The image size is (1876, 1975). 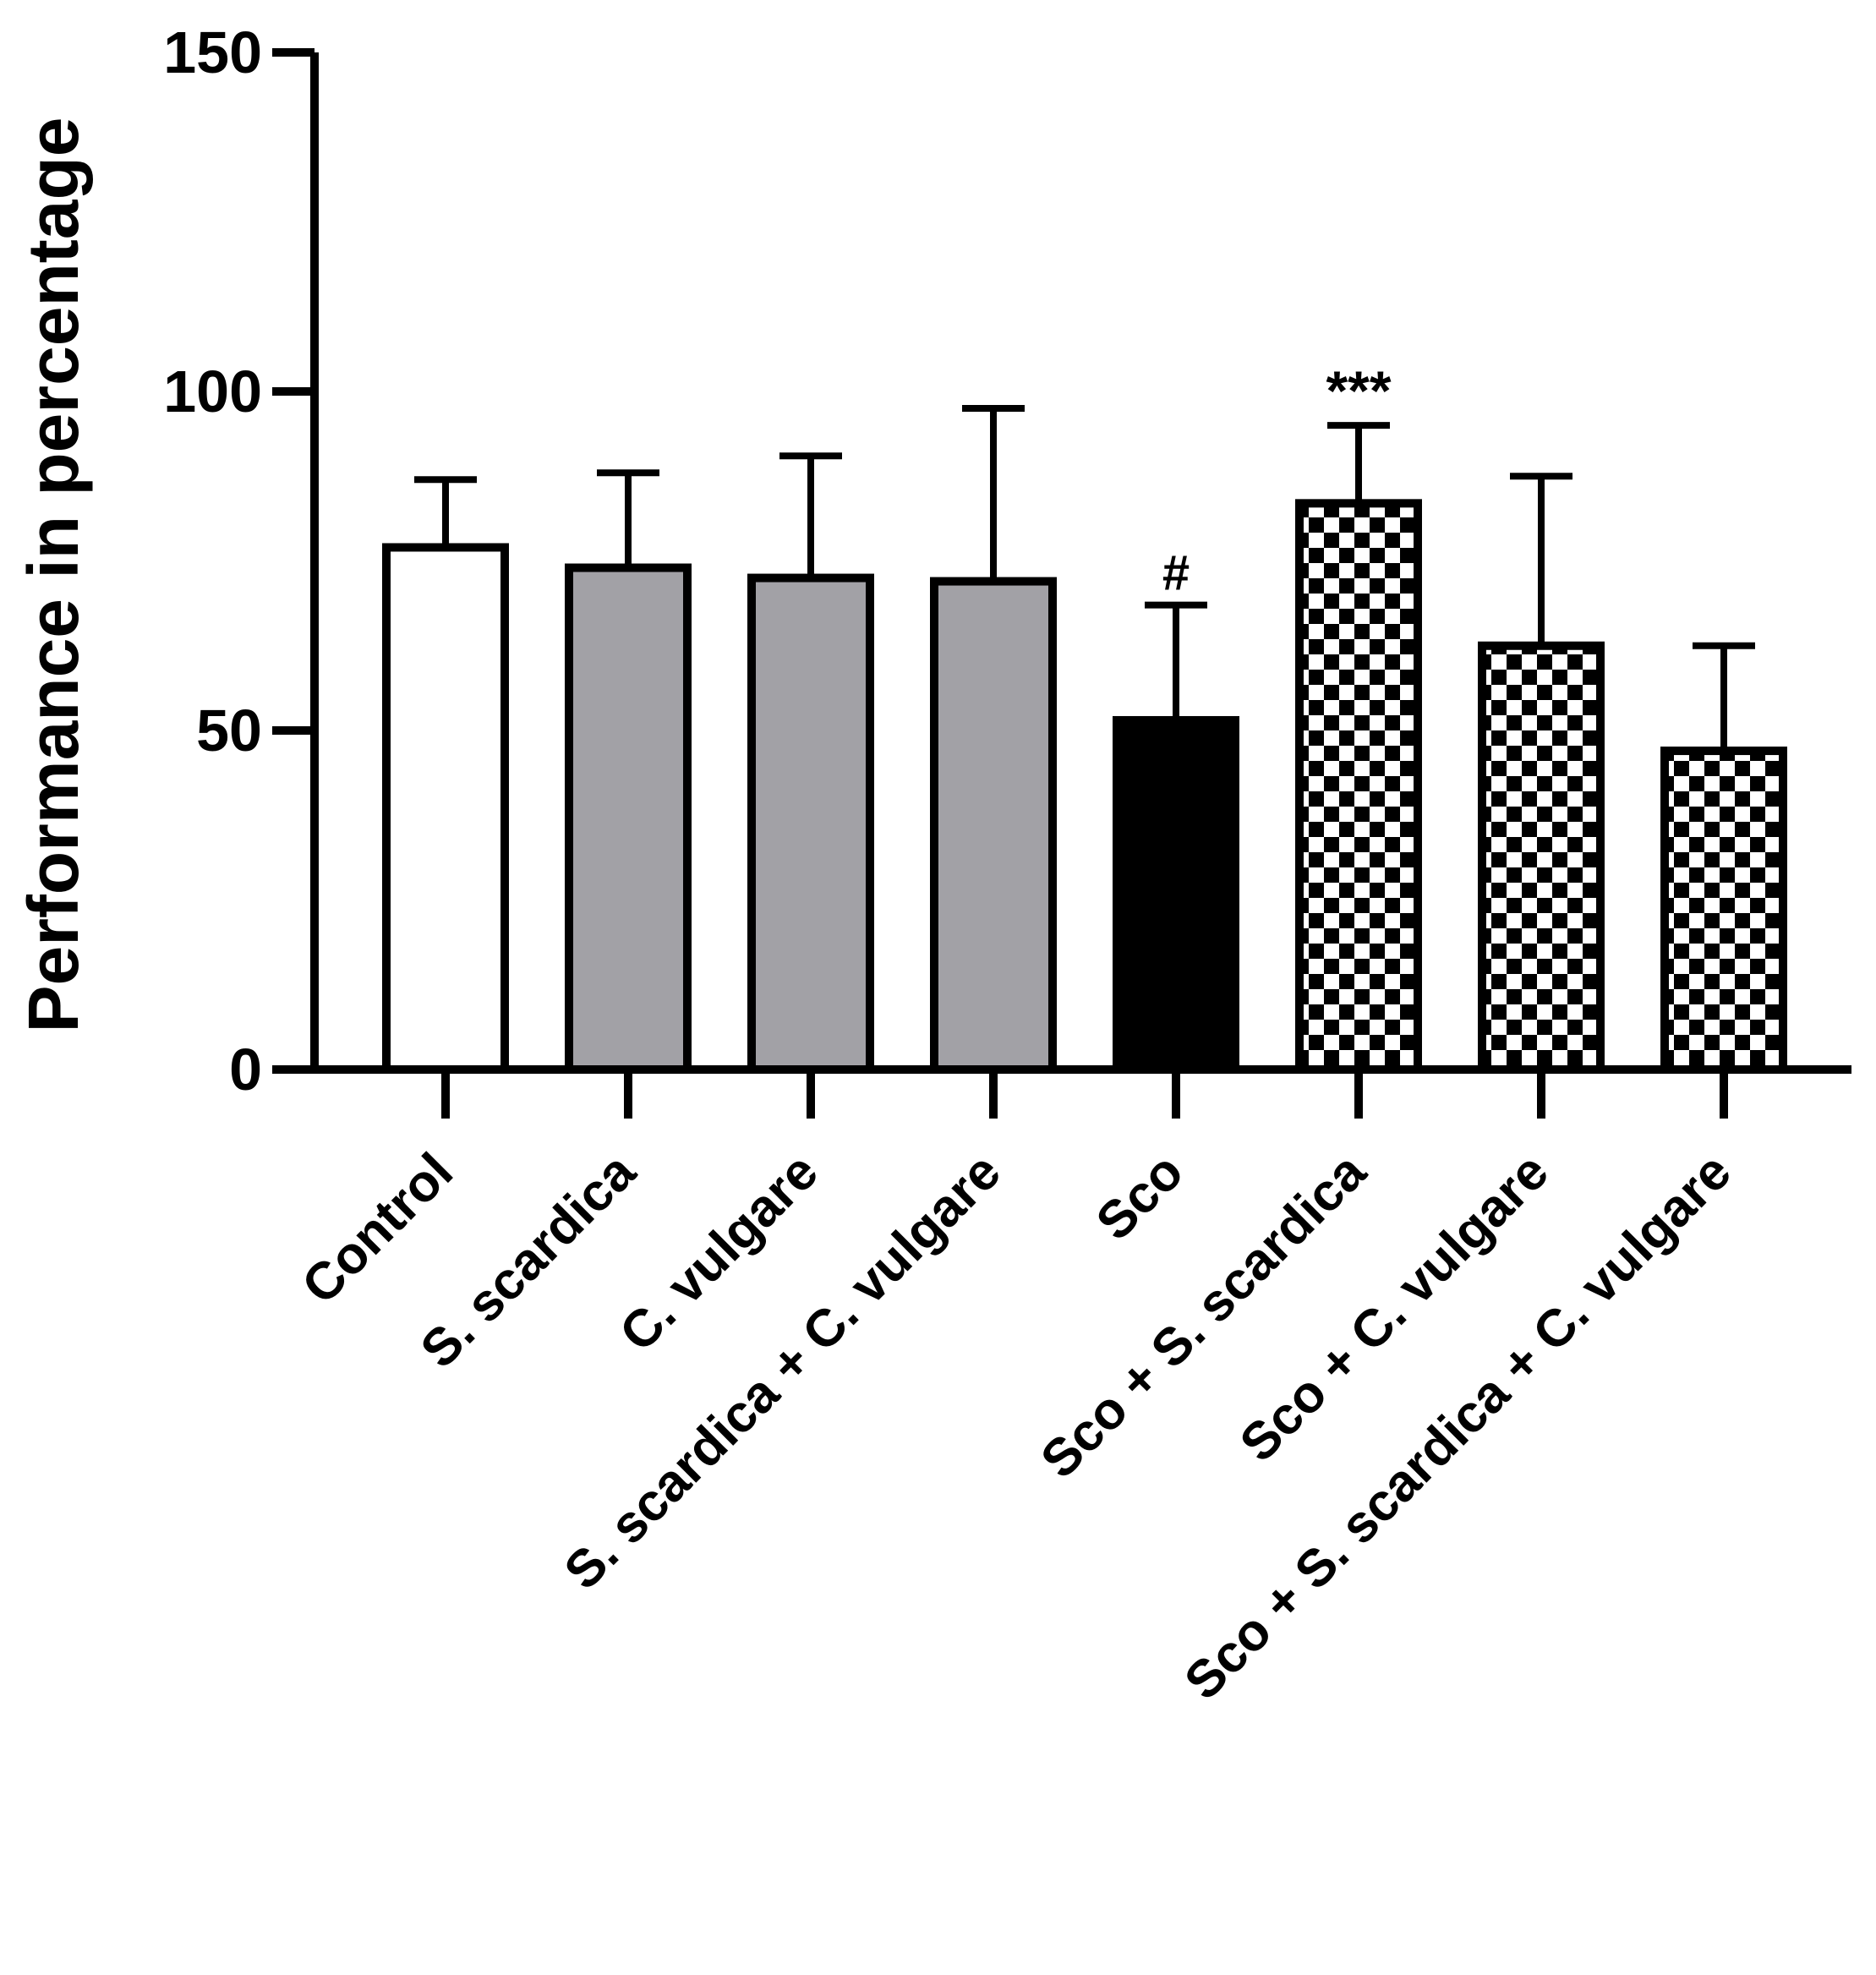 I want to click on y-tick-label-0: 0, so click(x=245, y=1069).